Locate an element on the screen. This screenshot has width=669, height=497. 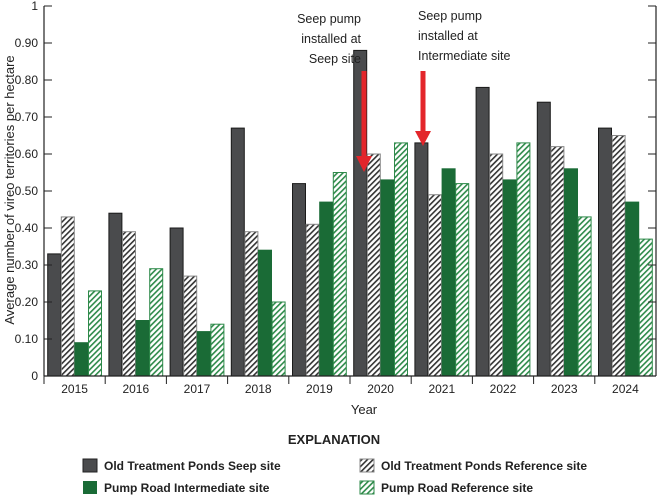
bar-old-treatment-ponds-seep-site-2017 is located at coordinates (176, 302).